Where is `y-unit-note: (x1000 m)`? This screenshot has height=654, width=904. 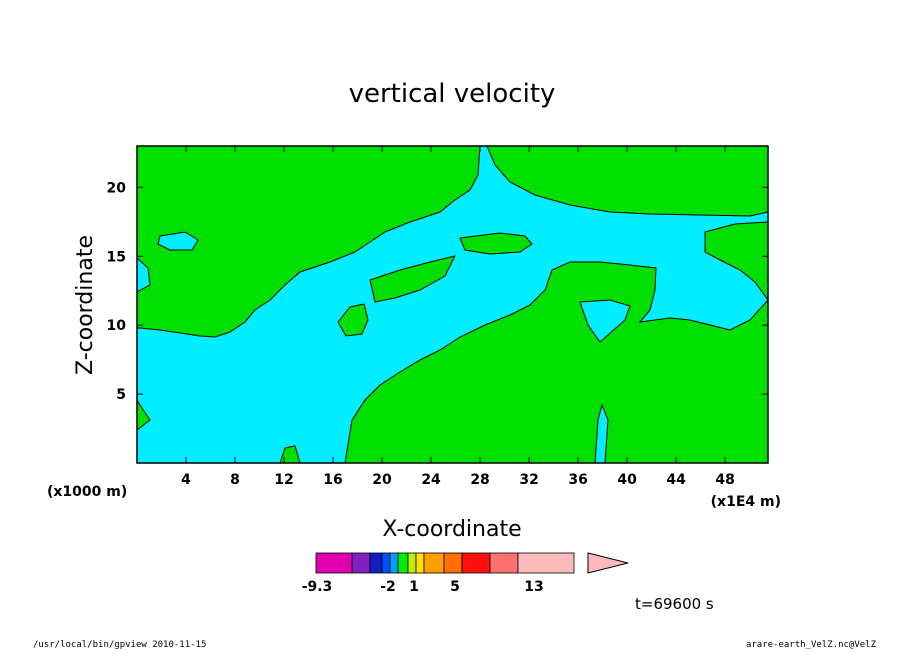 y-unit-note: (x1000 m) is located at coordinates (87, 492).